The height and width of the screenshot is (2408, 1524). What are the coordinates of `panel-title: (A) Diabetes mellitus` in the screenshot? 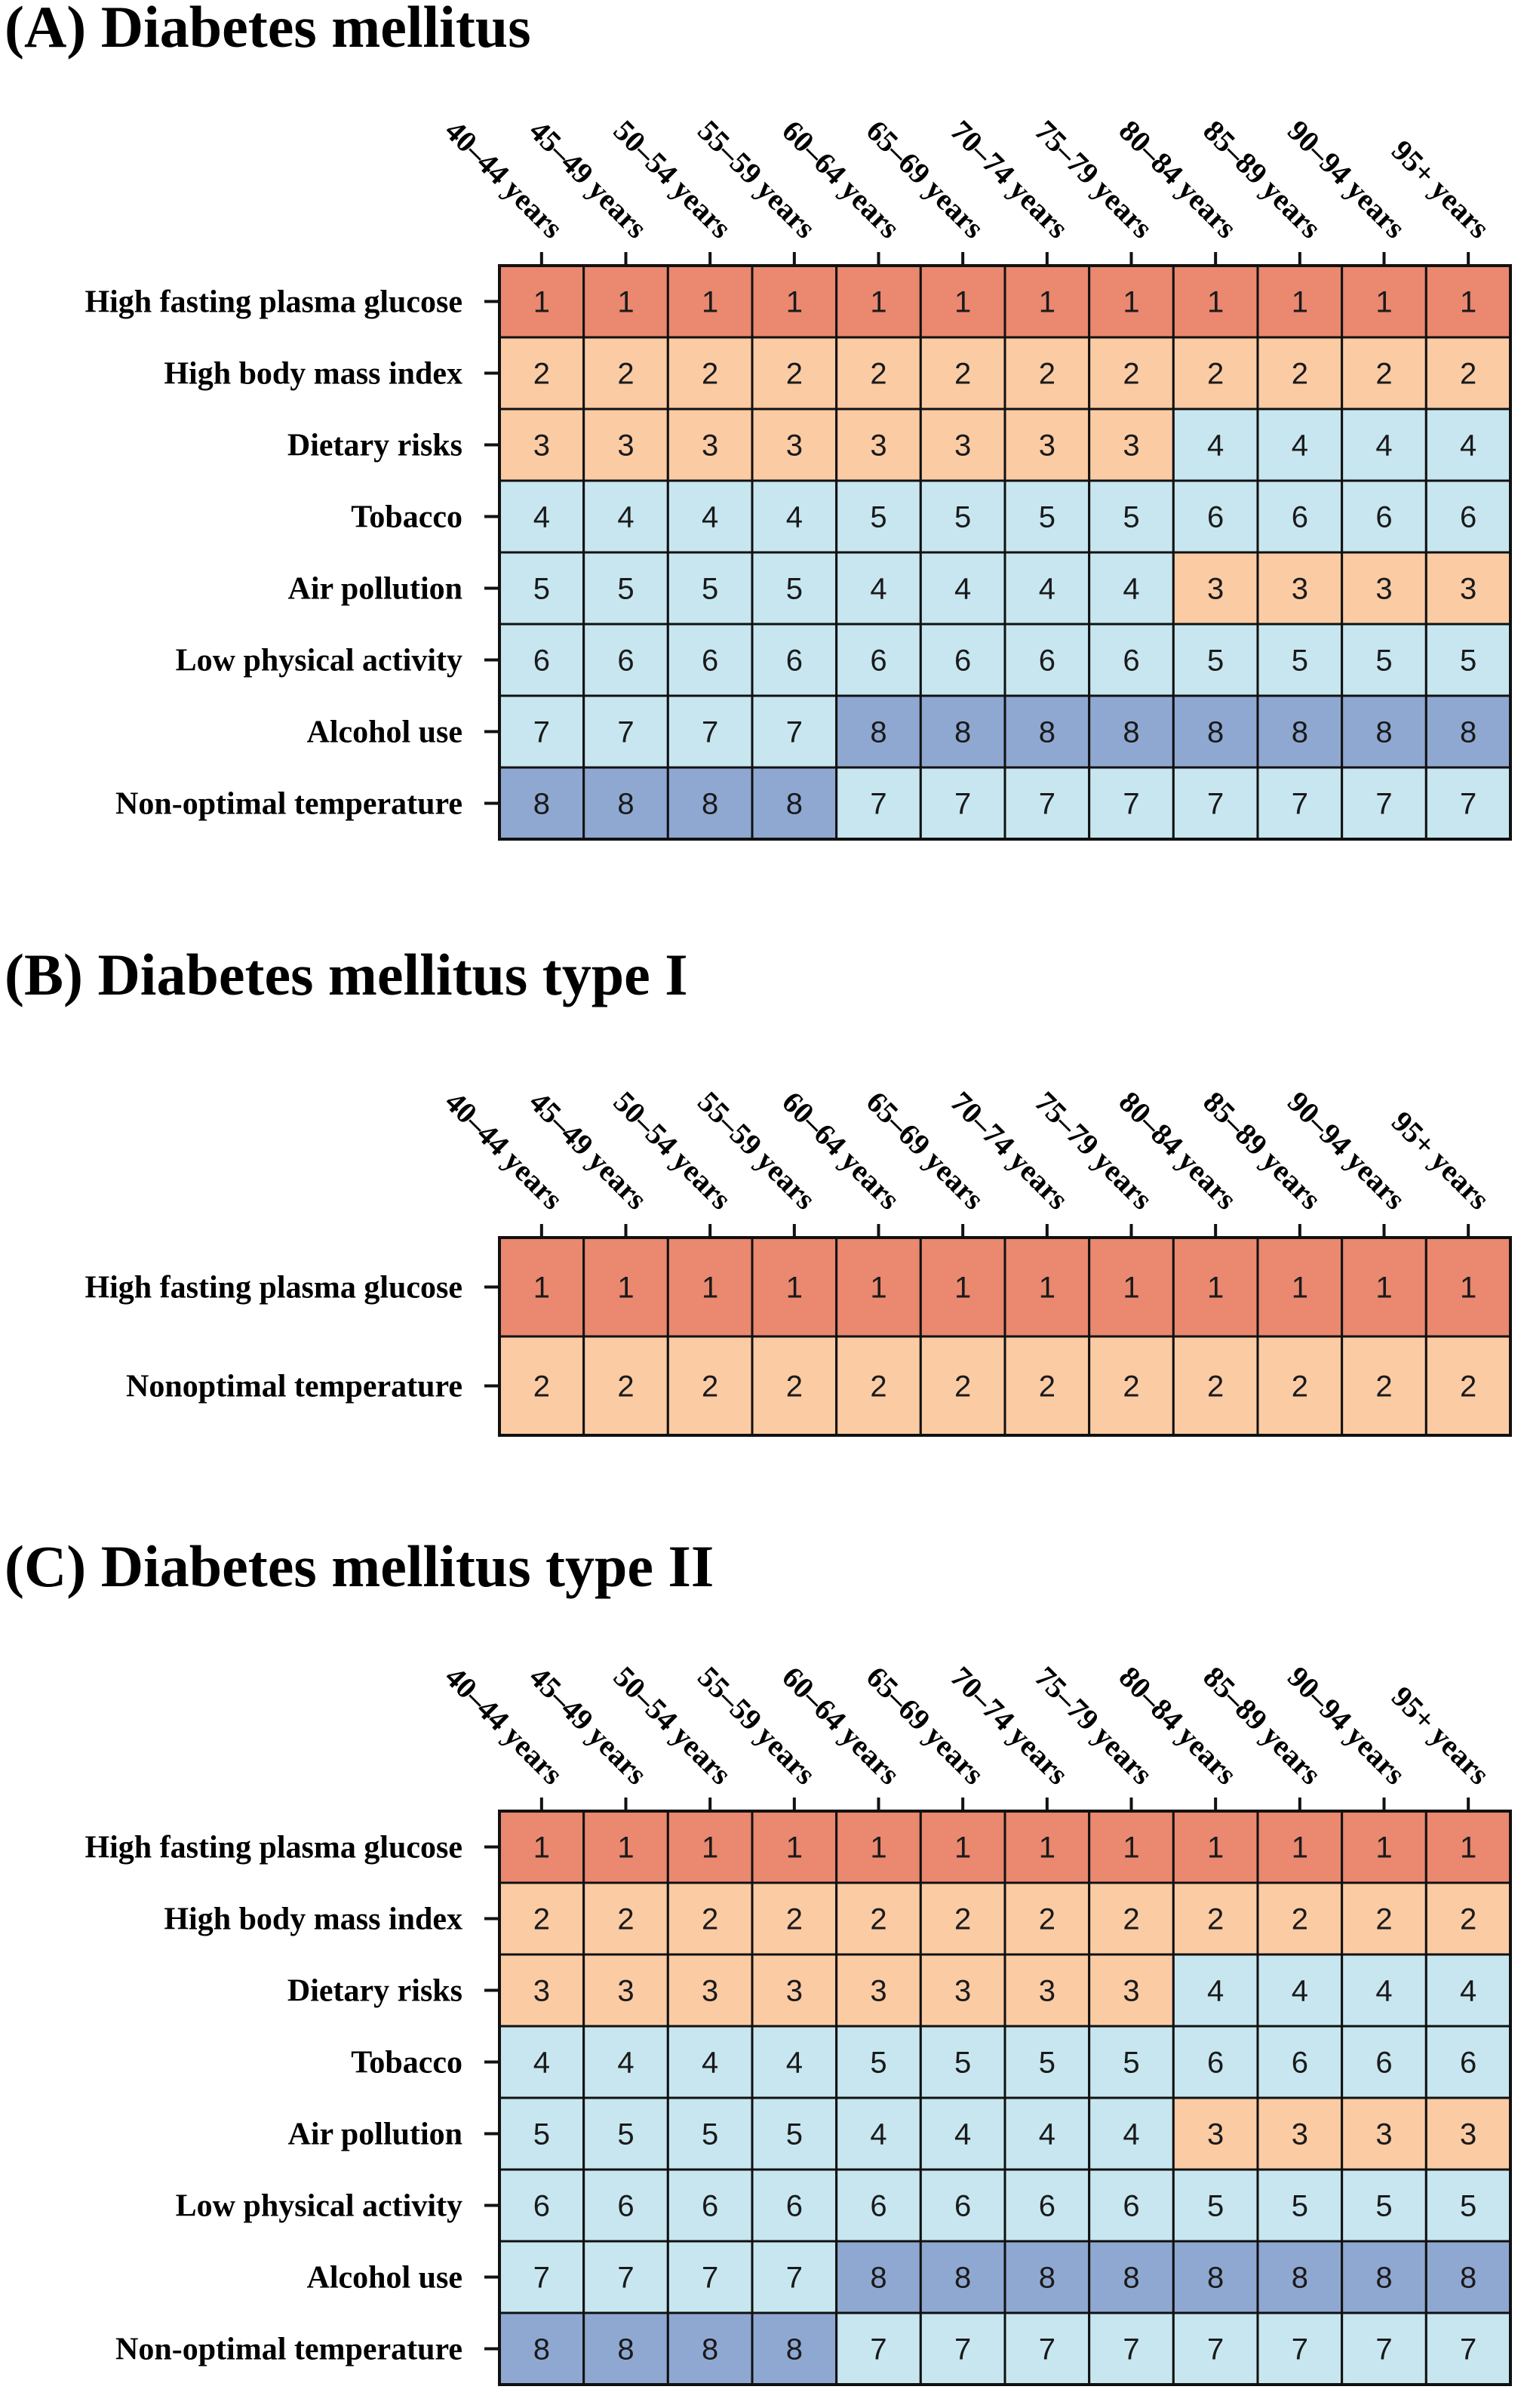 It's located at (268, 30).